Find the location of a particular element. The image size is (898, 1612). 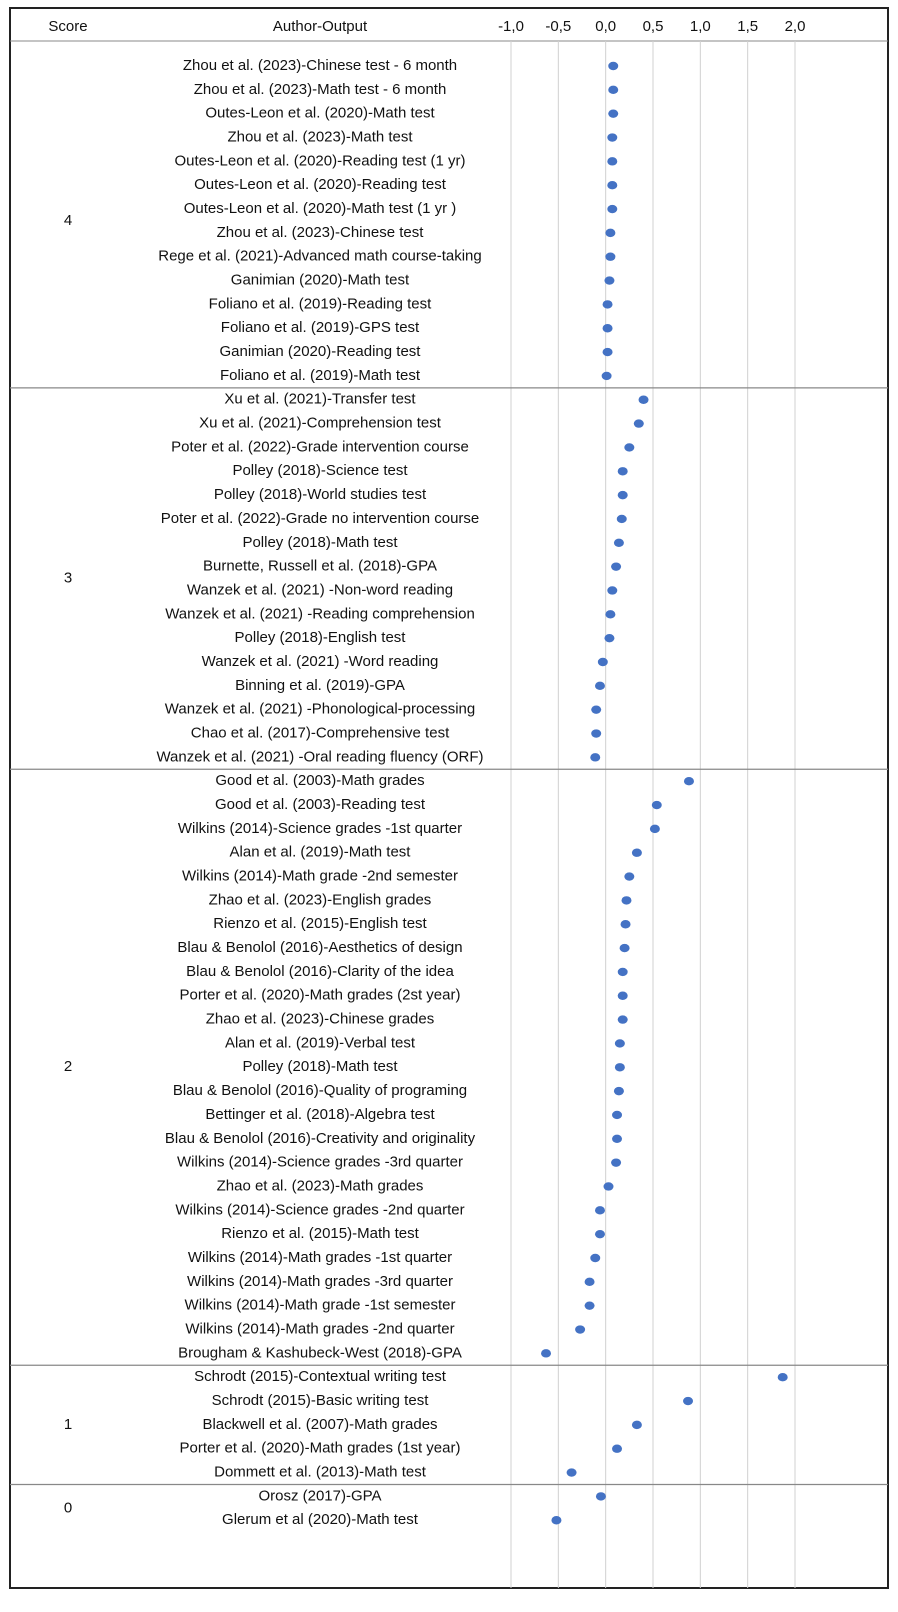

row-label: Outes-Leon et al. (2020)-Math test is located at coordinates (320, 113).